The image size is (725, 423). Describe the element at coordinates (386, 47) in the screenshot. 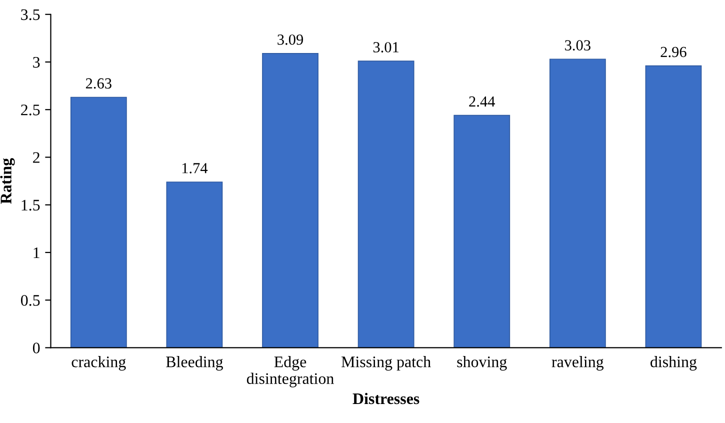

I see `data-label: 3.01` at that location.